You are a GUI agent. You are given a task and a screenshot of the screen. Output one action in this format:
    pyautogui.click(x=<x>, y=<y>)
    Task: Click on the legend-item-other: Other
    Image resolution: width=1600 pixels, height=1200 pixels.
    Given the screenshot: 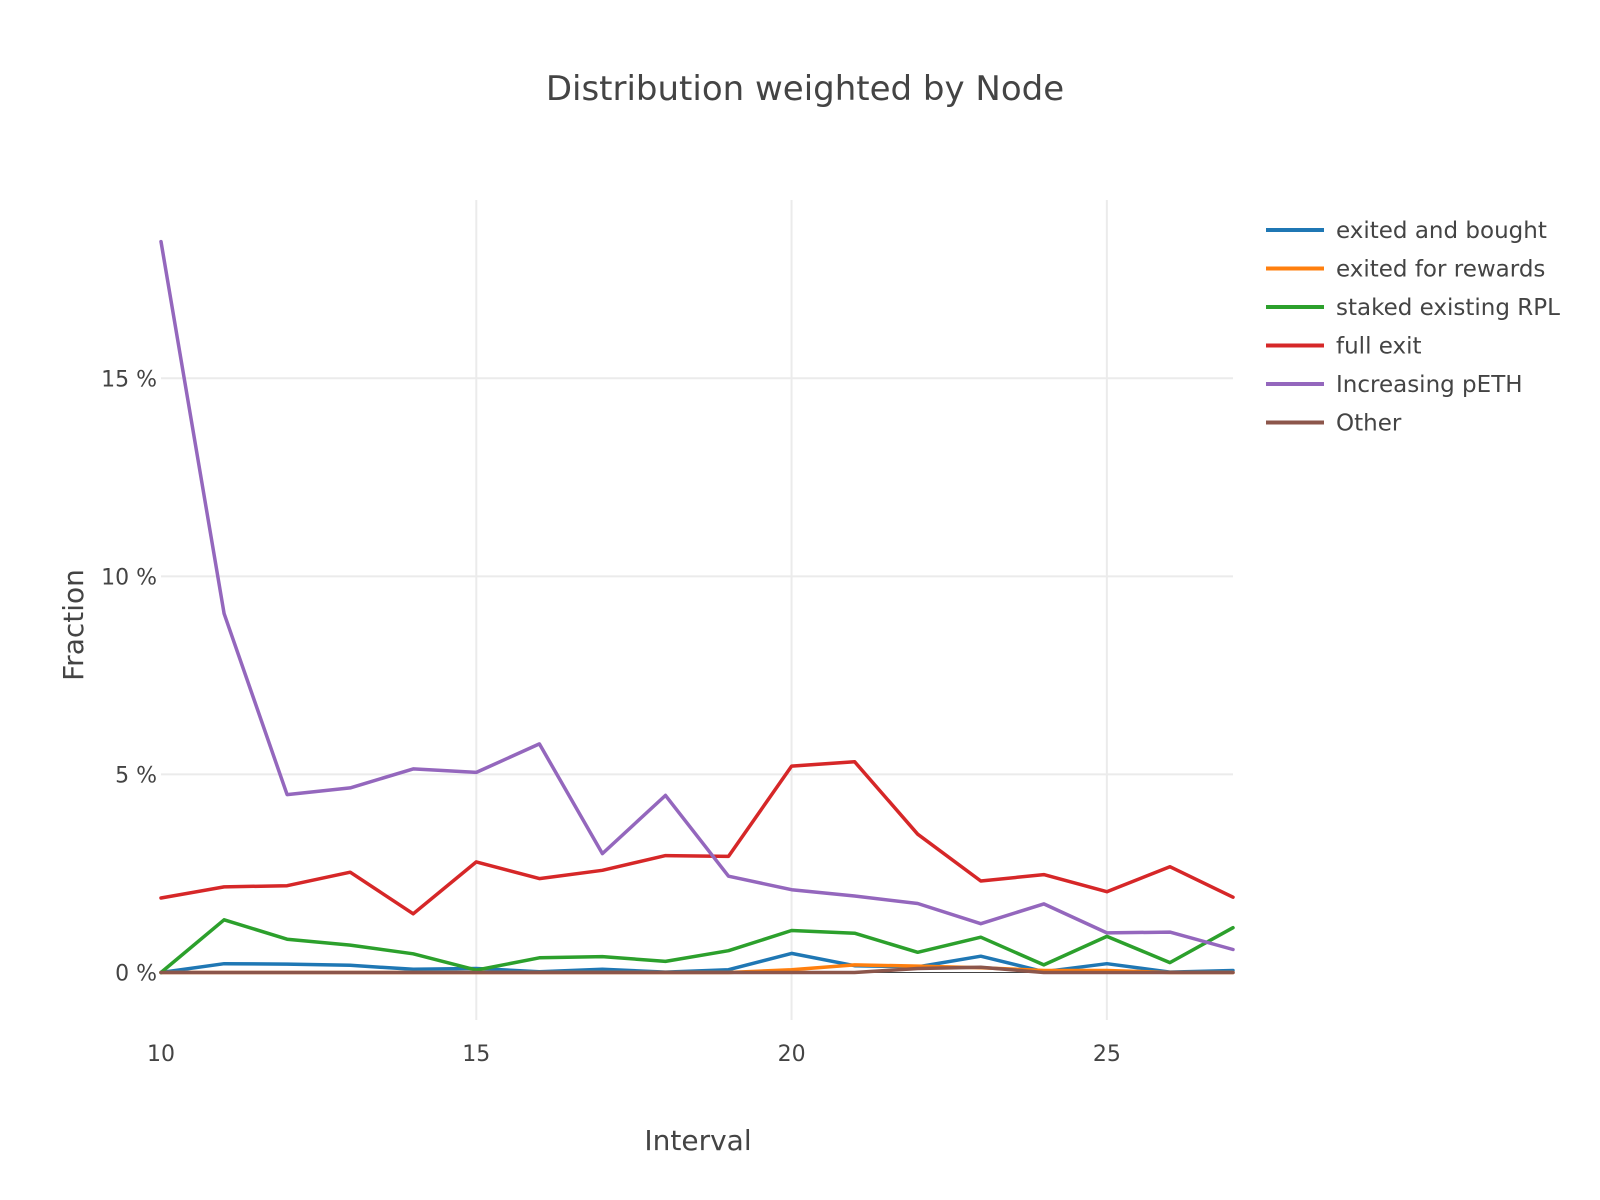 What is the action you would take?
    pyautogui.click(x=1334, y=424)
    